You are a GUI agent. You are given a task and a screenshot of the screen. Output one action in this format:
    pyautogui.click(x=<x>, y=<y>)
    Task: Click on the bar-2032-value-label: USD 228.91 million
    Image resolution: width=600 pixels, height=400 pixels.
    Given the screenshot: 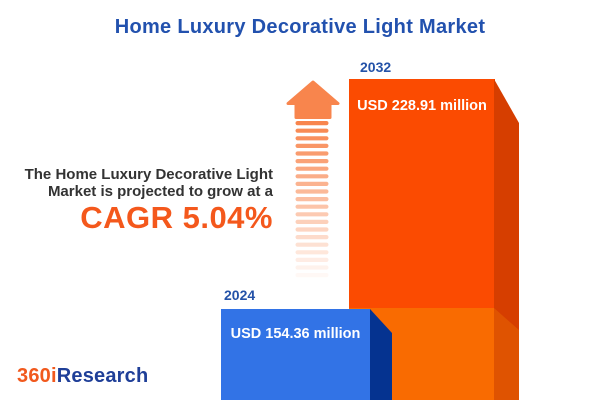 What is the action you would take?
    pyautogui.click(x=422, y=106)
    